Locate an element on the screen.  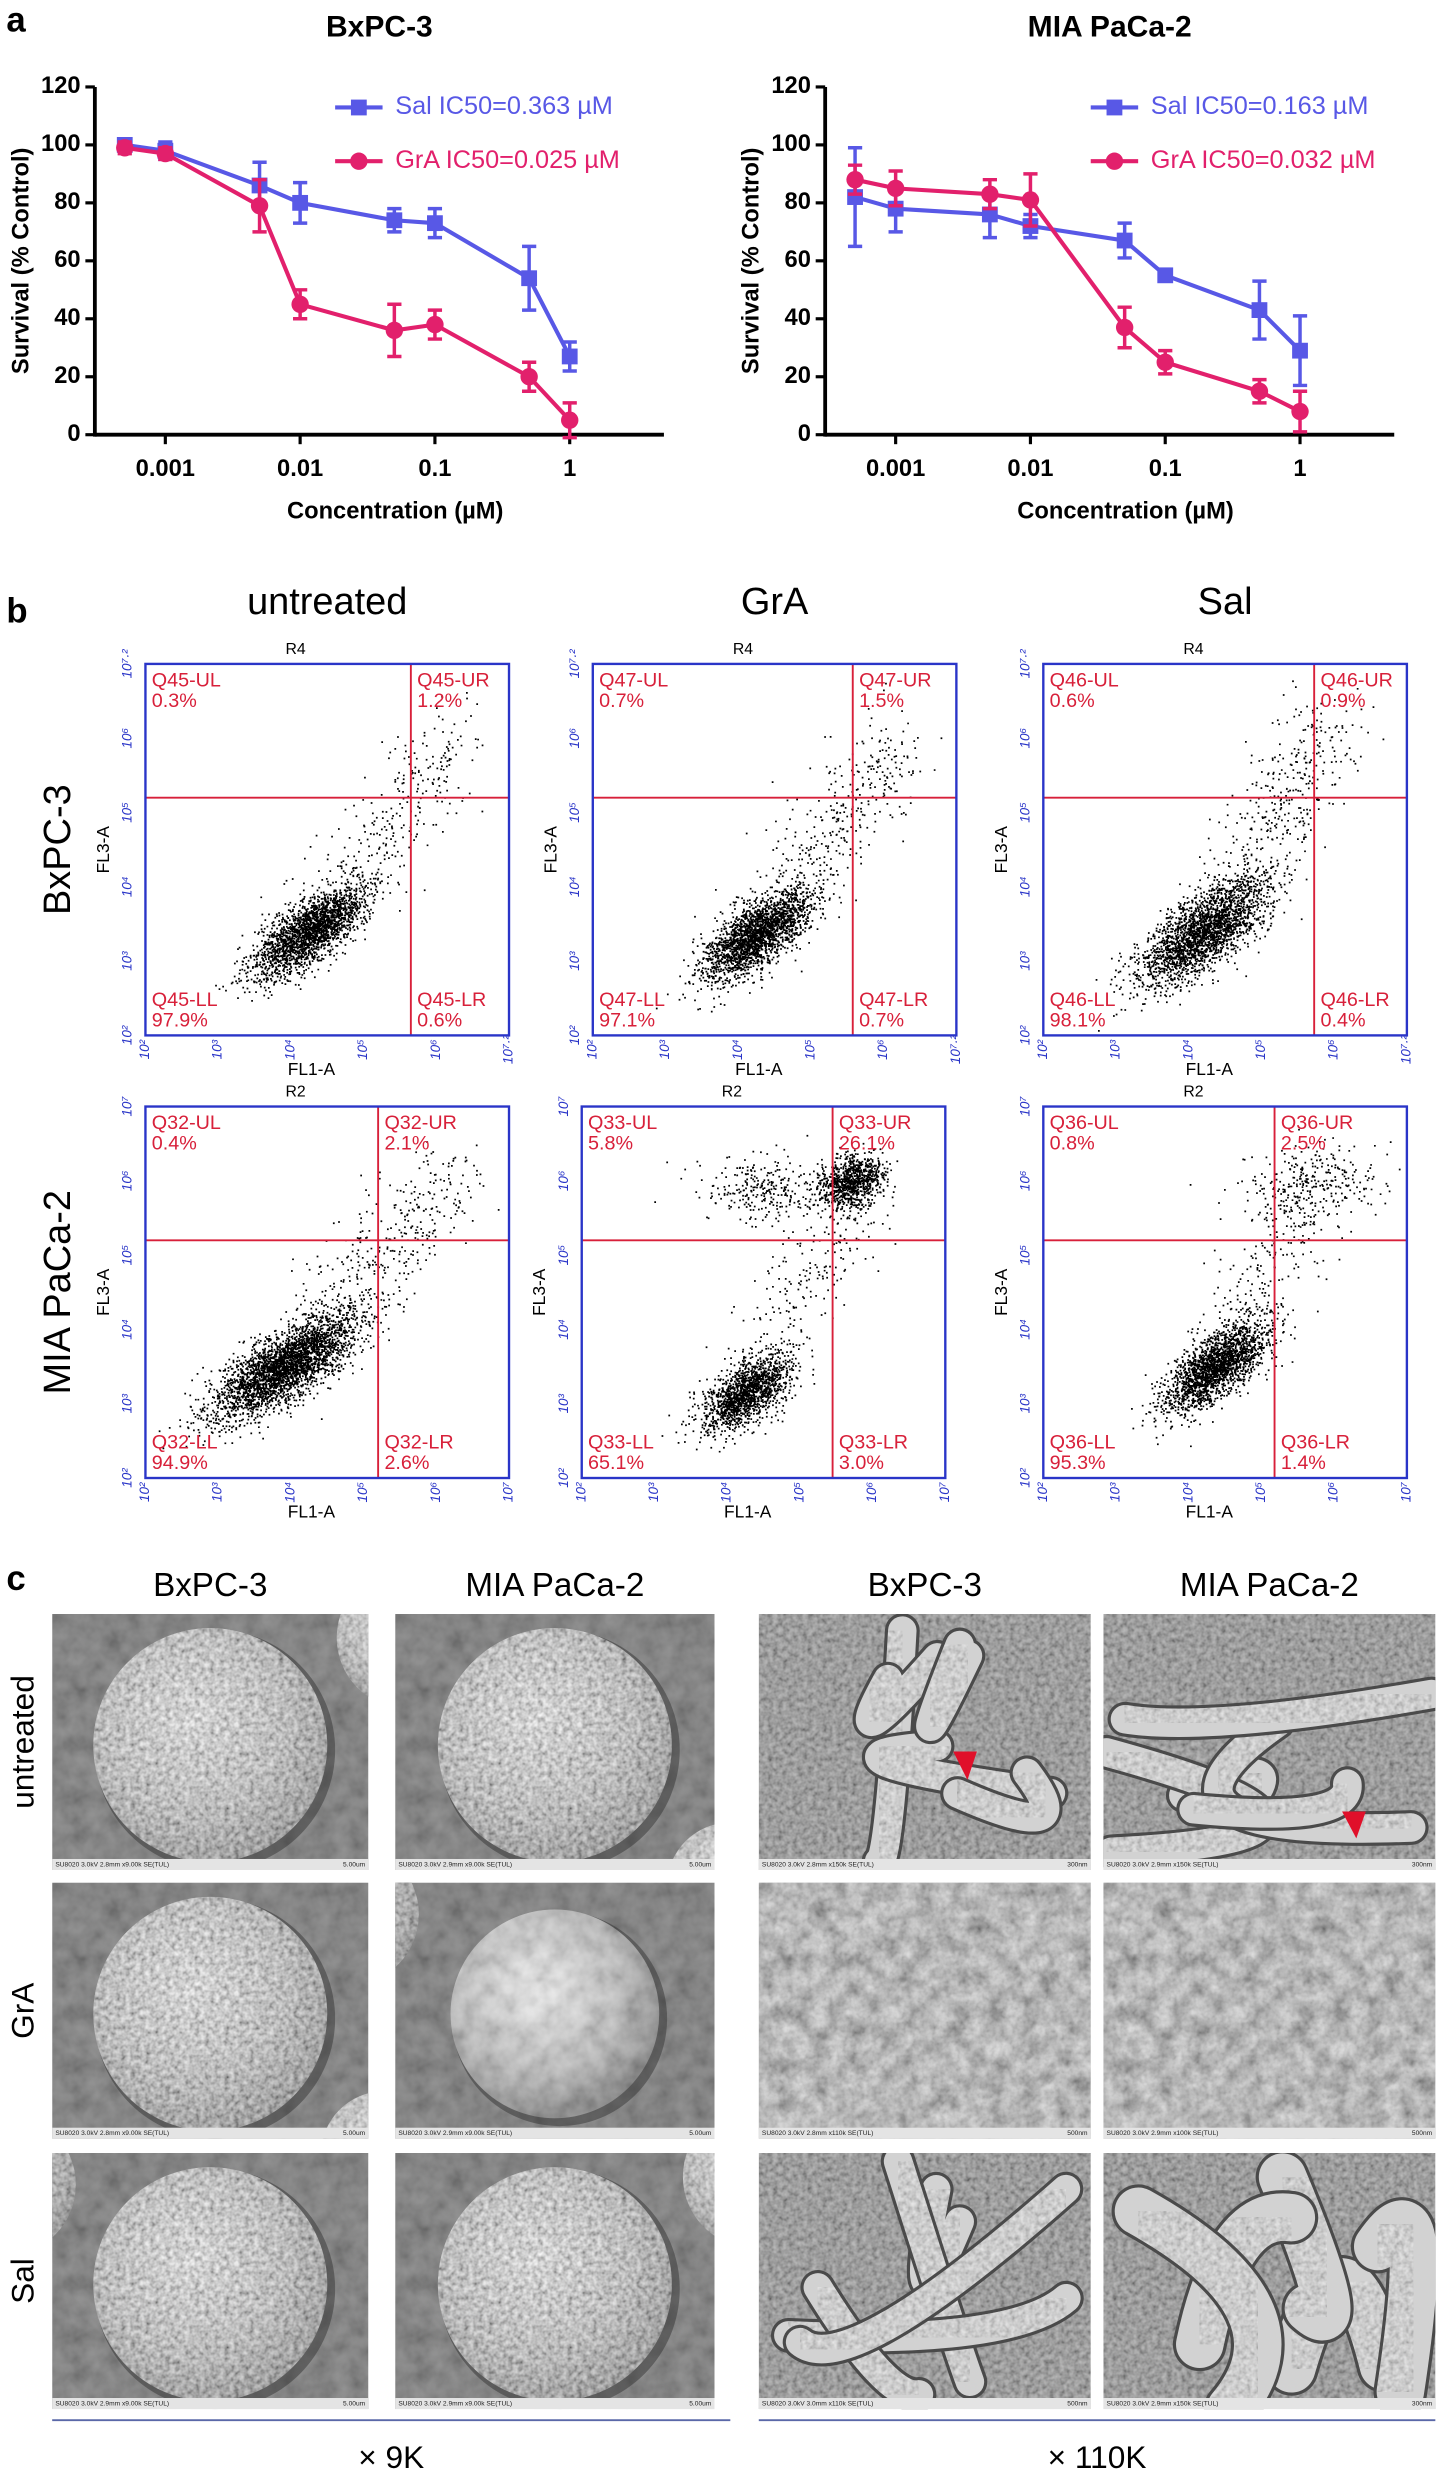
x-tick-label: 10⁵ is located at coordinates (1260, 1049).